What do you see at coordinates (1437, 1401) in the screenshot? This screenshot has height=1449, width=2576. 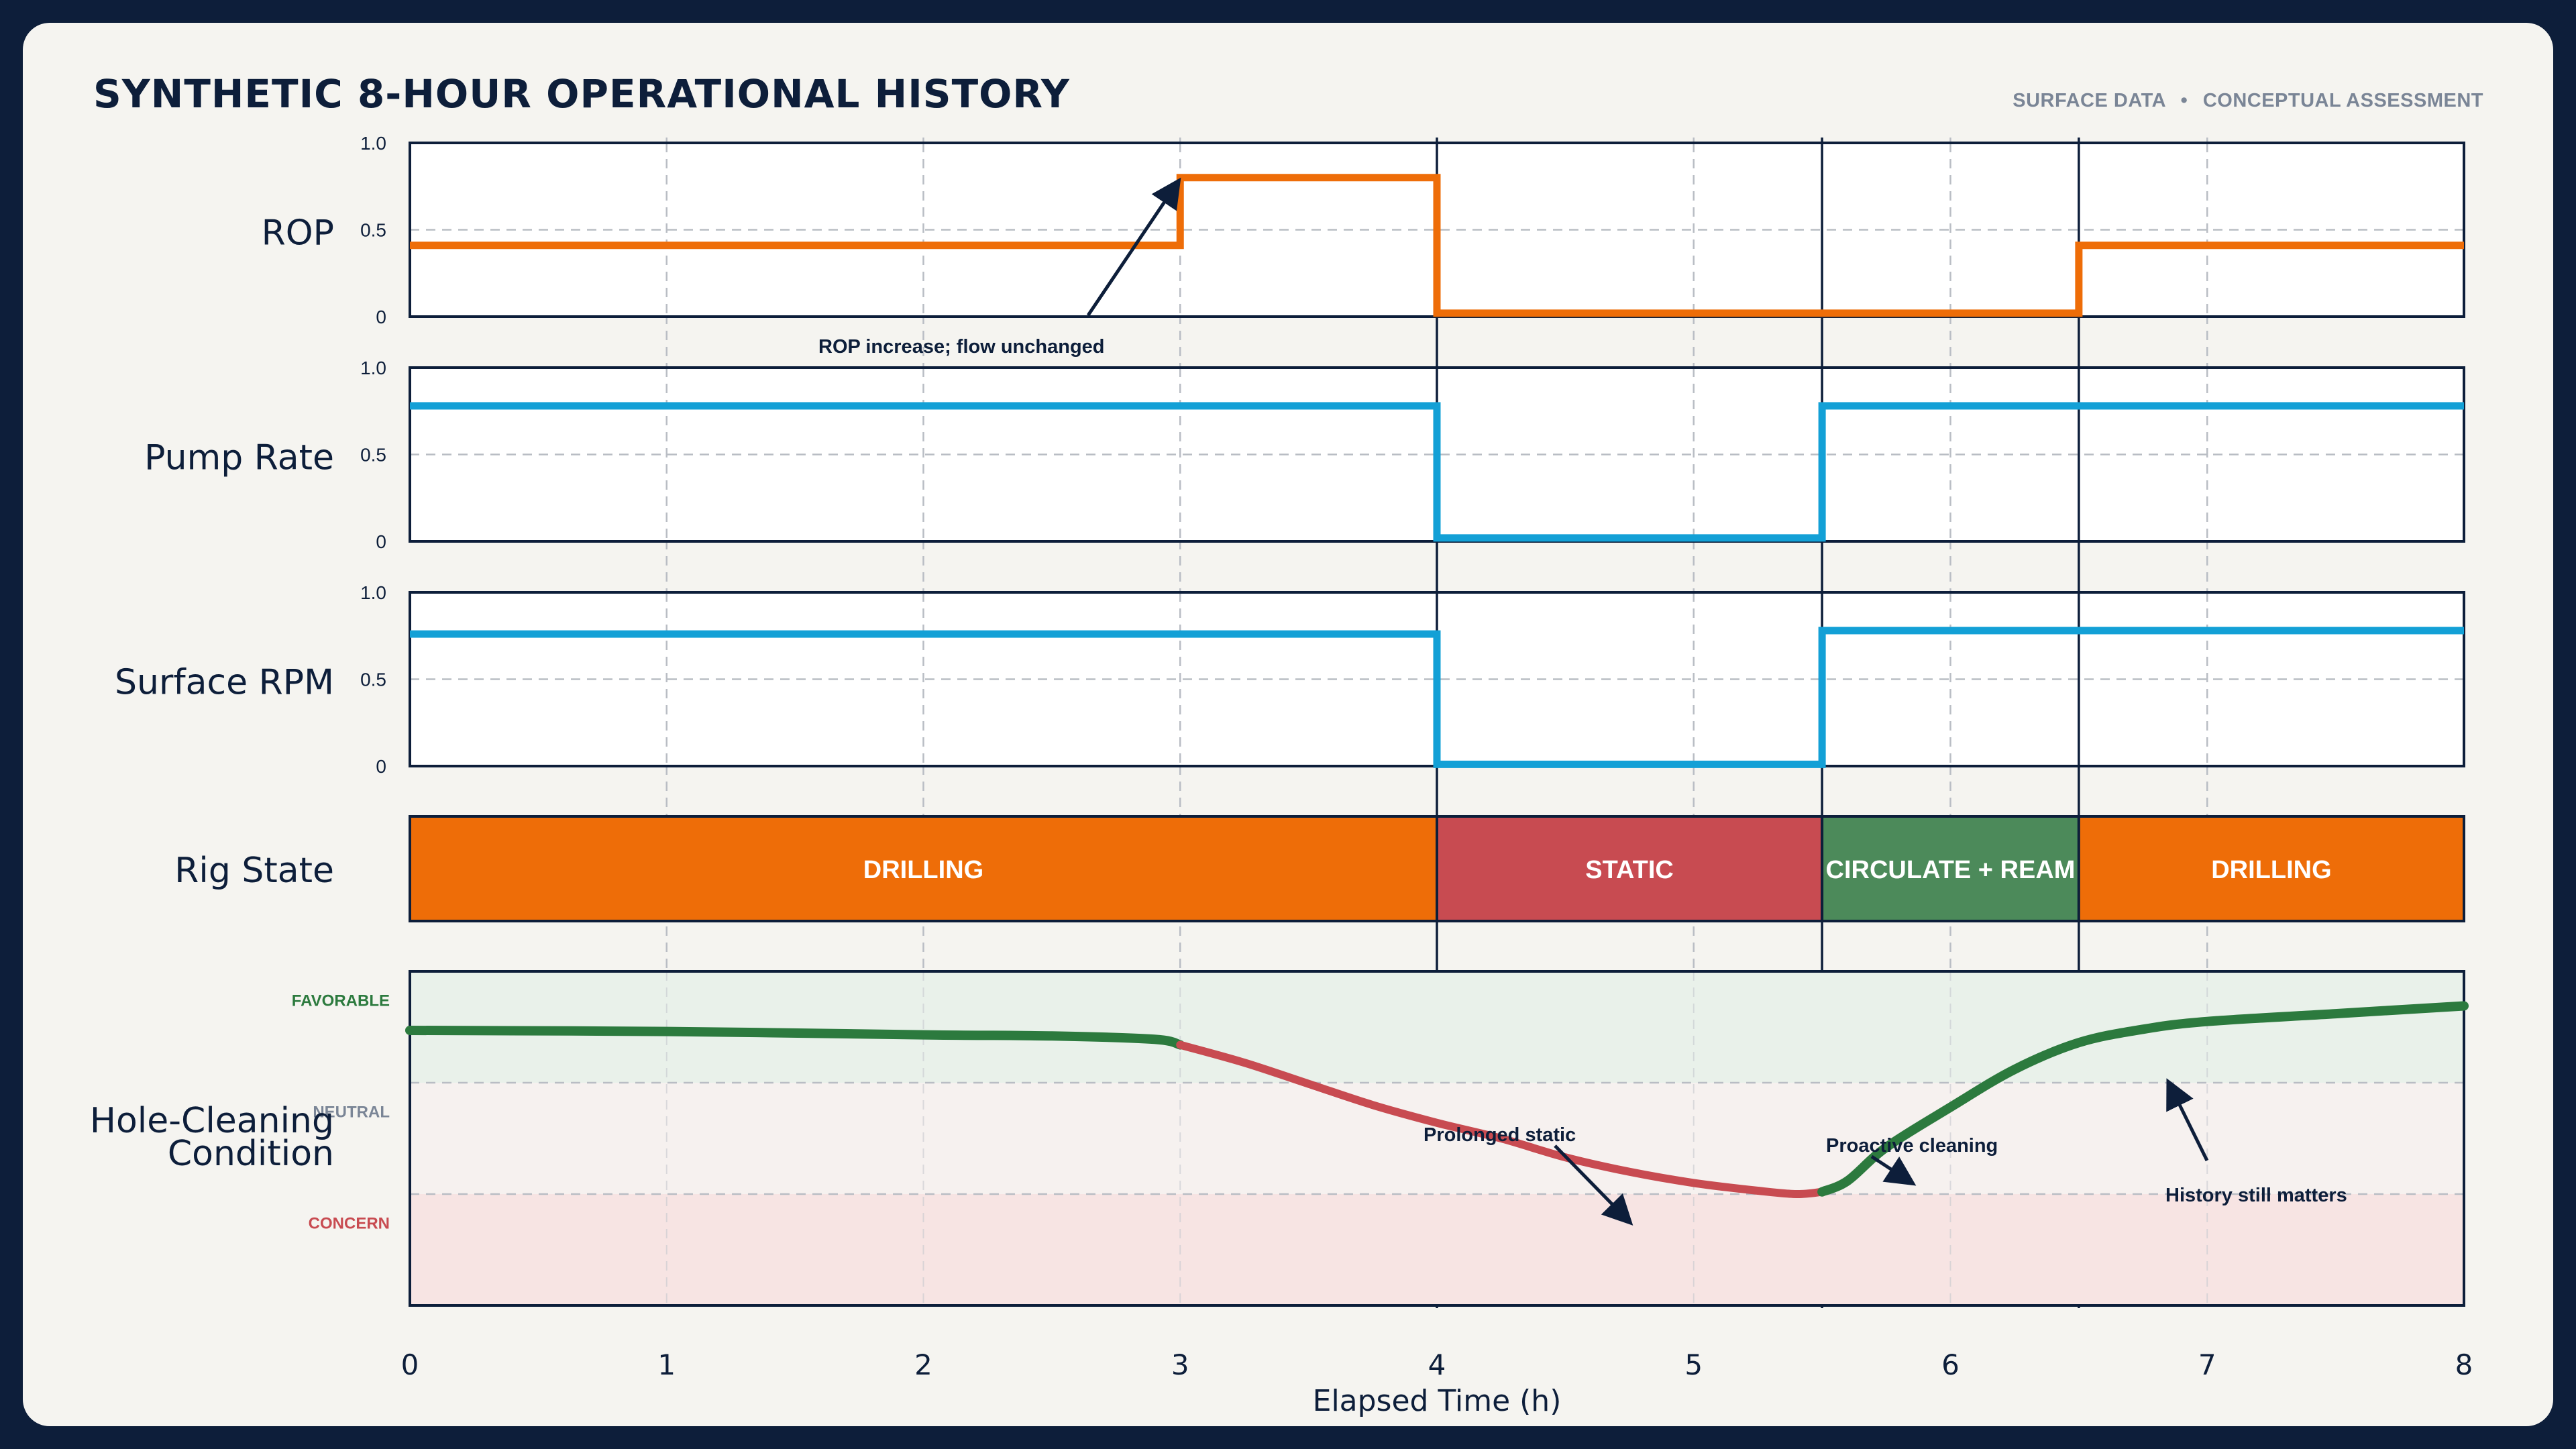 I see `x-axis-label: Elapsed Time (h)` at bounding box center [1437, 1401].